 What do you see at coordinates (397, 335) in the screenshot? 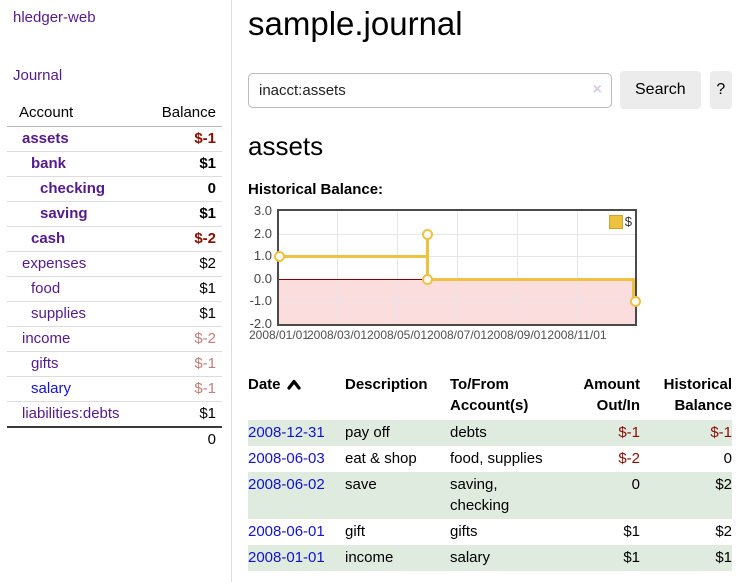
I see `x-axis-tick: 2008/05/01` at bounding box center [397, 335].